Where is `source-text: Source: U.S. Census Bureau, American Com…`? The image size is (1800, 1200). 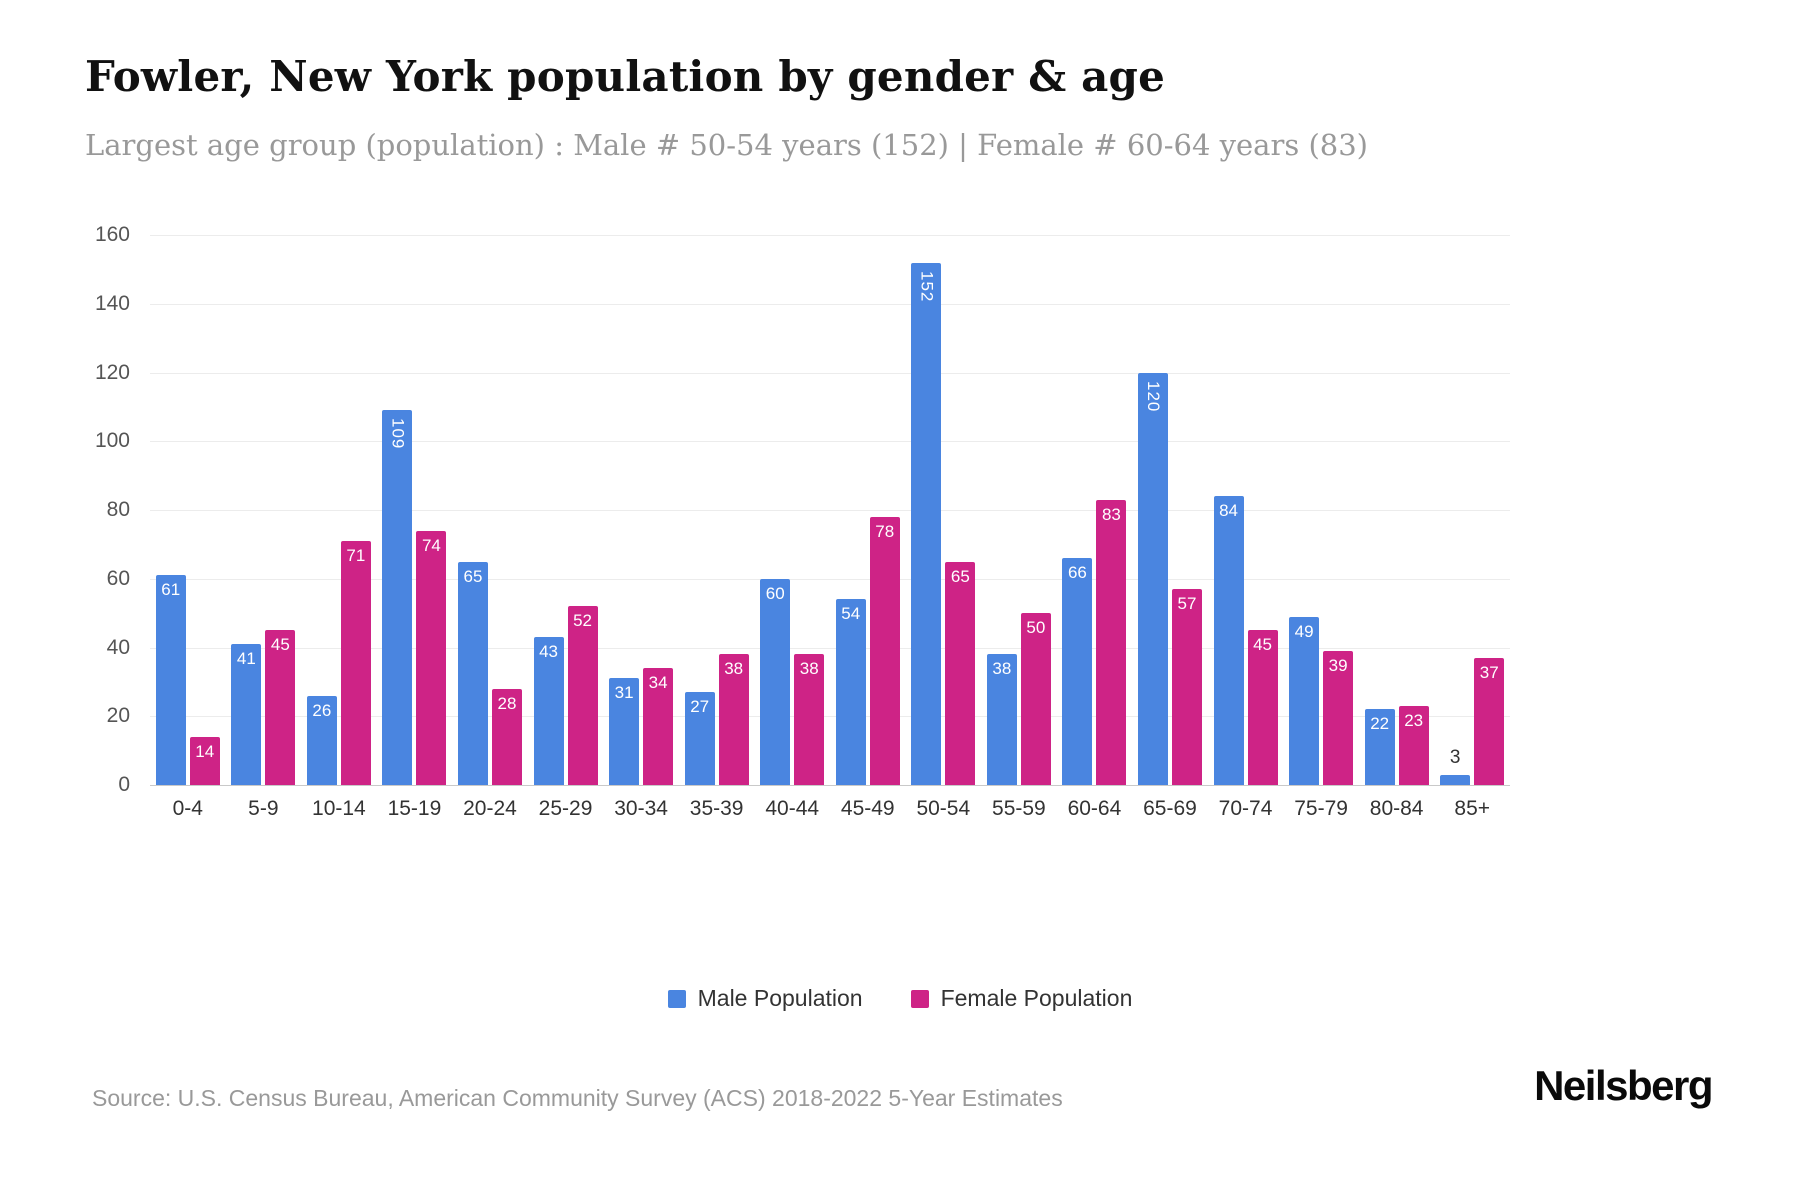
source-text: Source: U.S. Census Bureau, American Com… is located at coordinates (577, 1098).